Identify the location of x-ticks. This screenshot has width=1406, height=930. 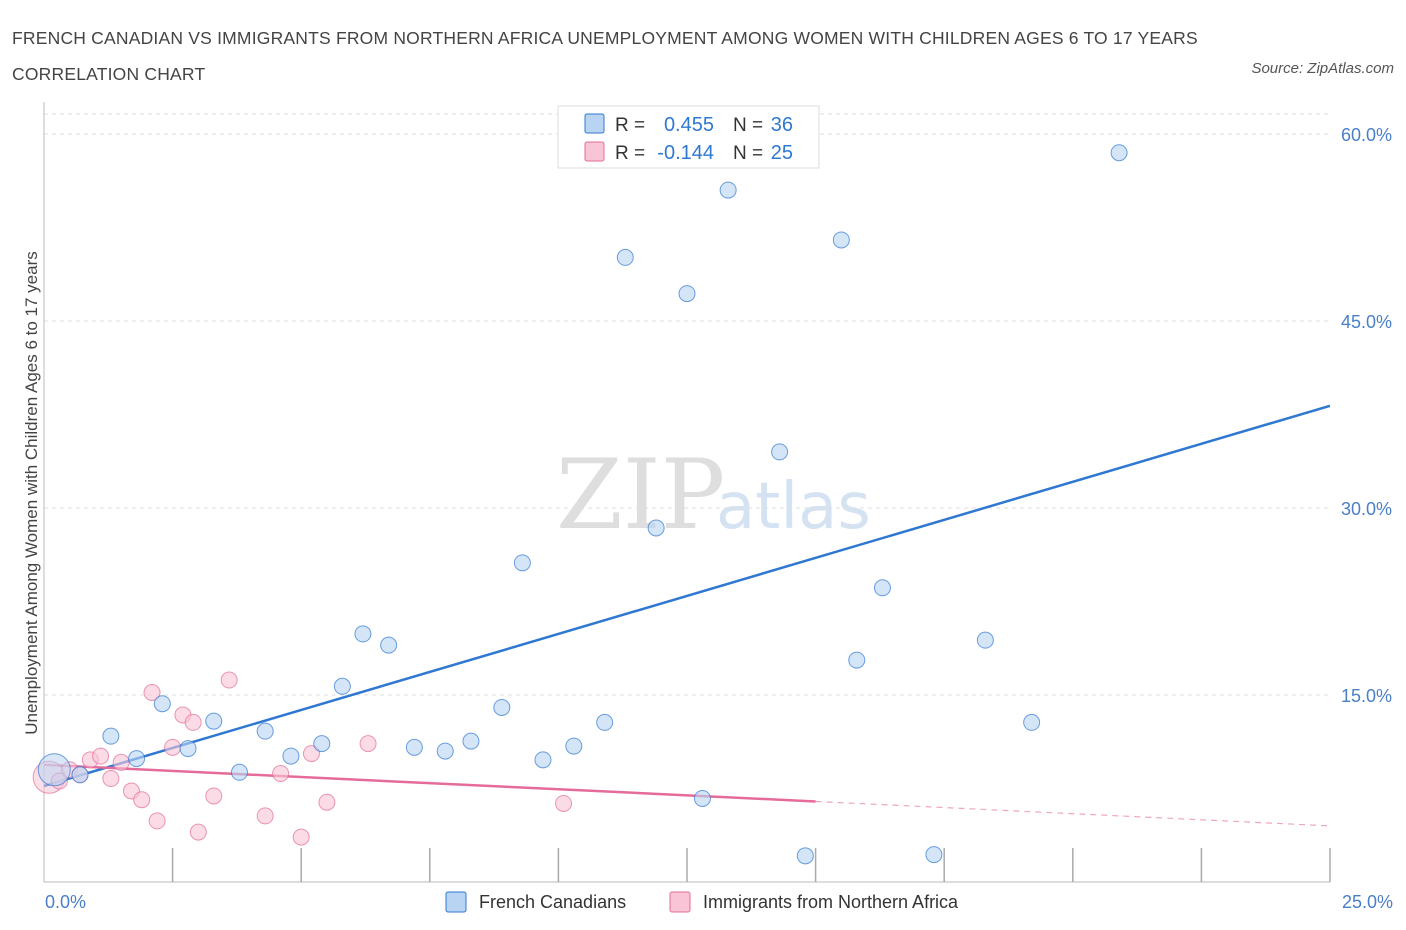
(751, 865).